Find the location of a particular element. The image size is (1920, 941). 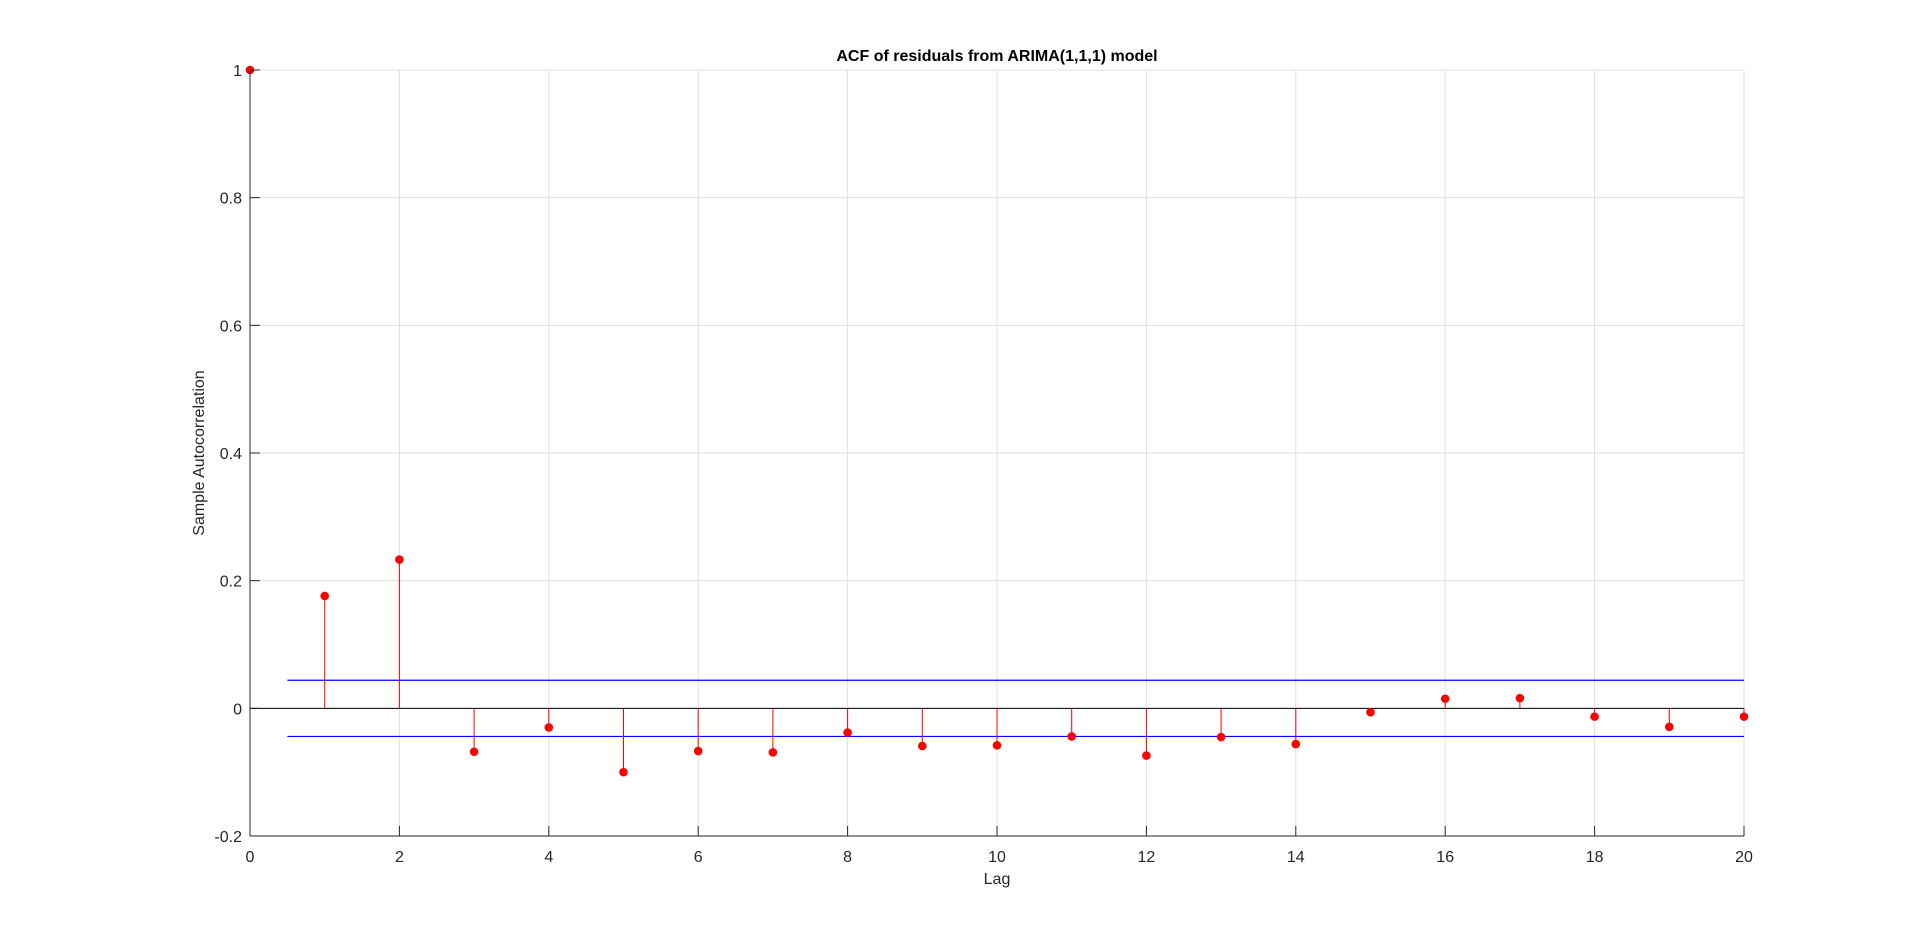

y-tick-labels: -0.2 0 0.2 0.4 0.6 0.8 1 is located at coordinates (228, 454).